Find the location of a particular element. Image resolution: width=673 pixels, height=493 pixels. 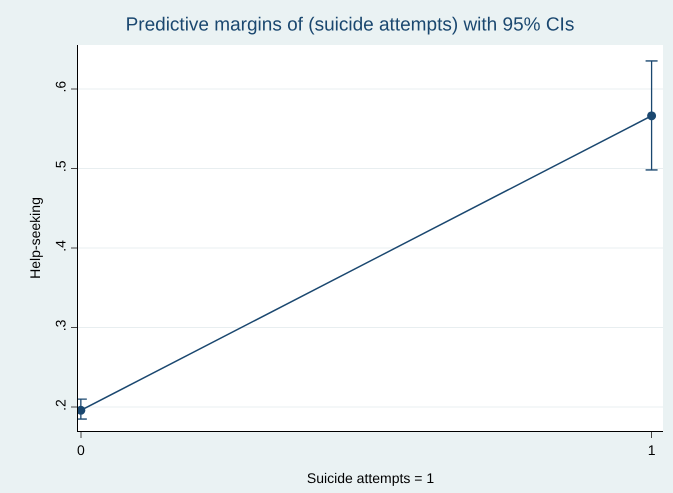

y-tick-label: .5 is located at coordinates (60, 166).